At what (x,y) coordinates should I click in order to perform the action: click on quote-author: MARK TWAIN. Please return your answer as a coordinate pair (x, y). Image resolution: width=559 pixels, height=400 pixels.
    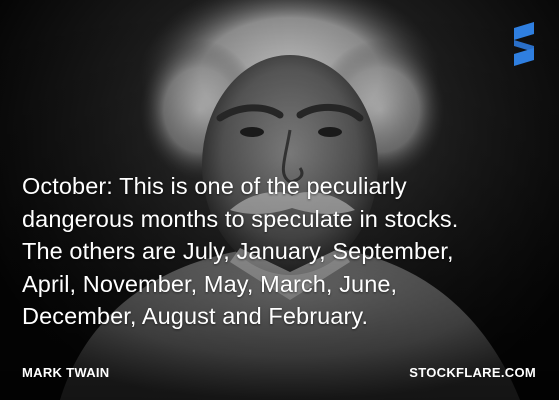
    Looking at the image, I should click on (66, 372).